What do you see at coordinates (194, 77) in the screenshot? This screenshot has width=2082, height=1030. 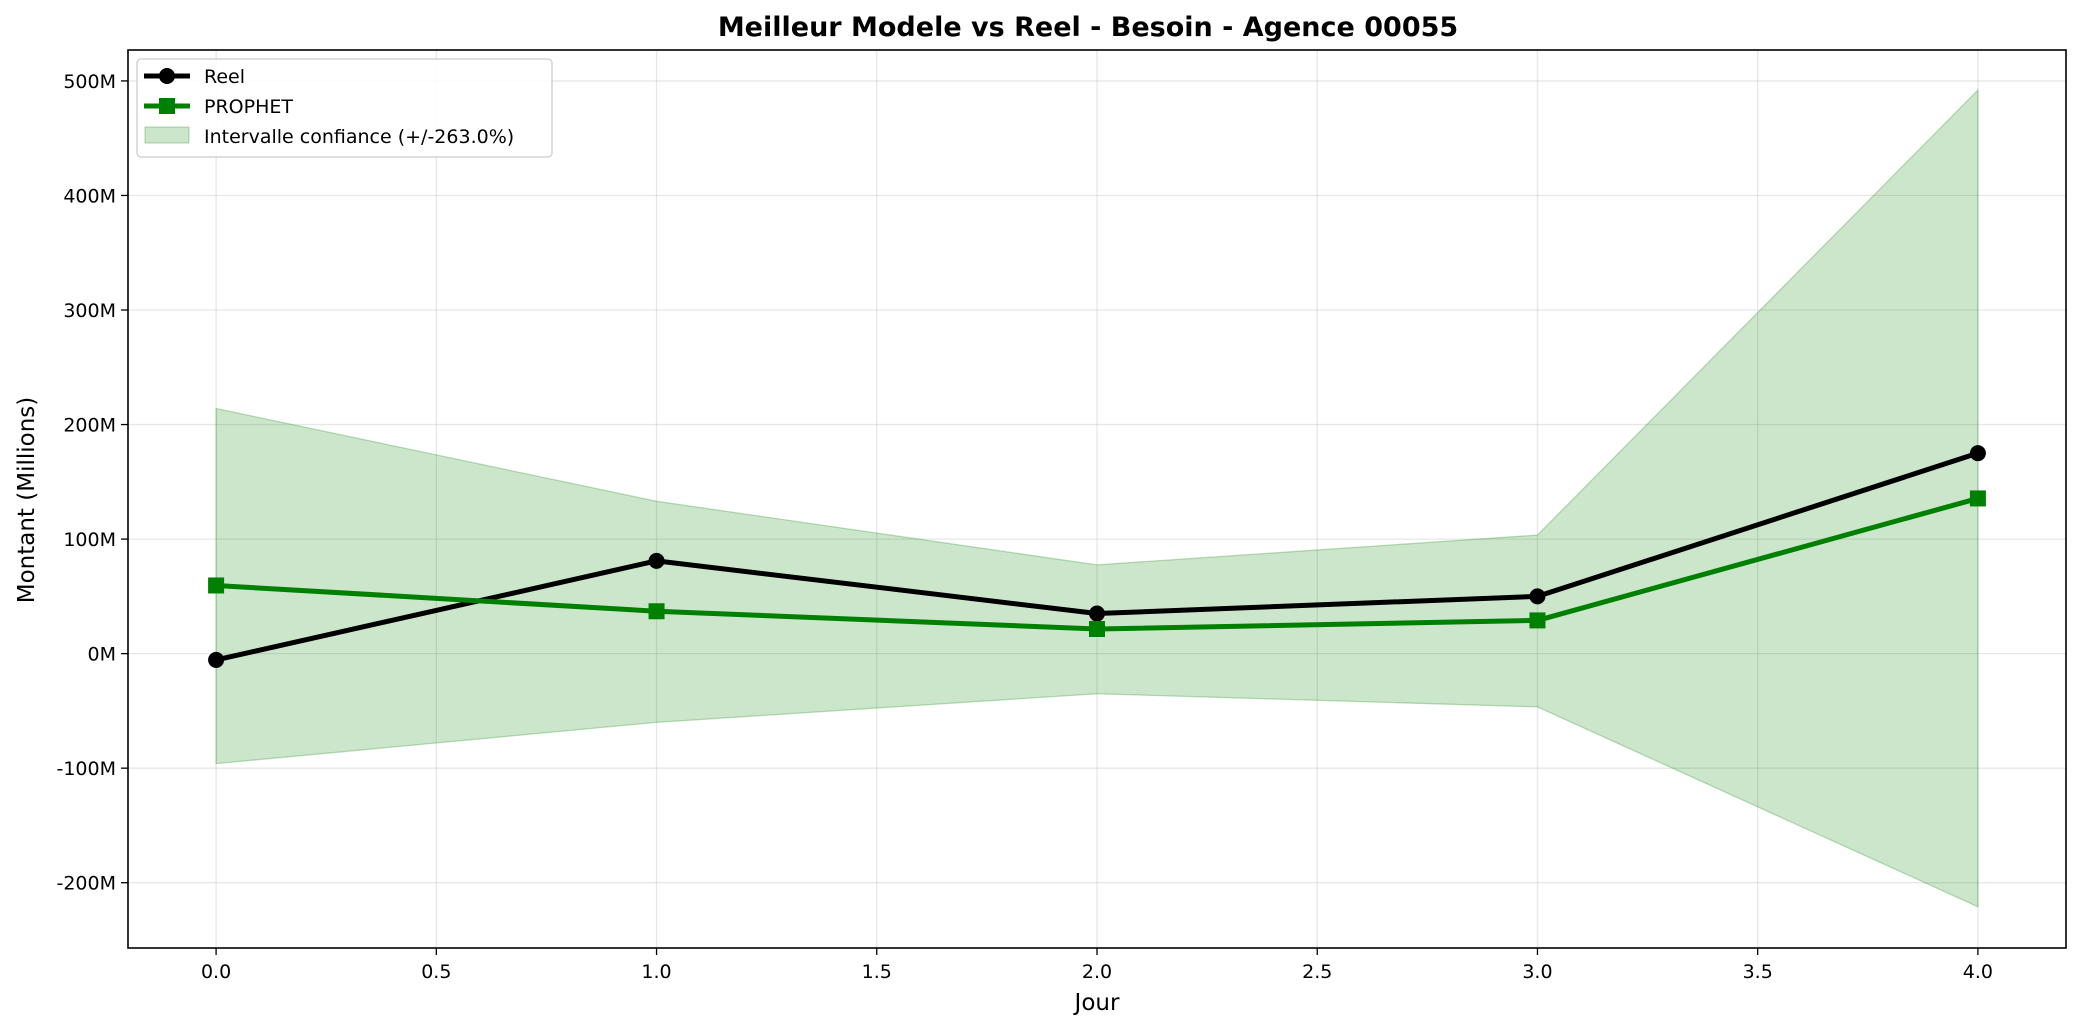 I see `legend-item-reel: Reel` at bounding box center [194, 77].